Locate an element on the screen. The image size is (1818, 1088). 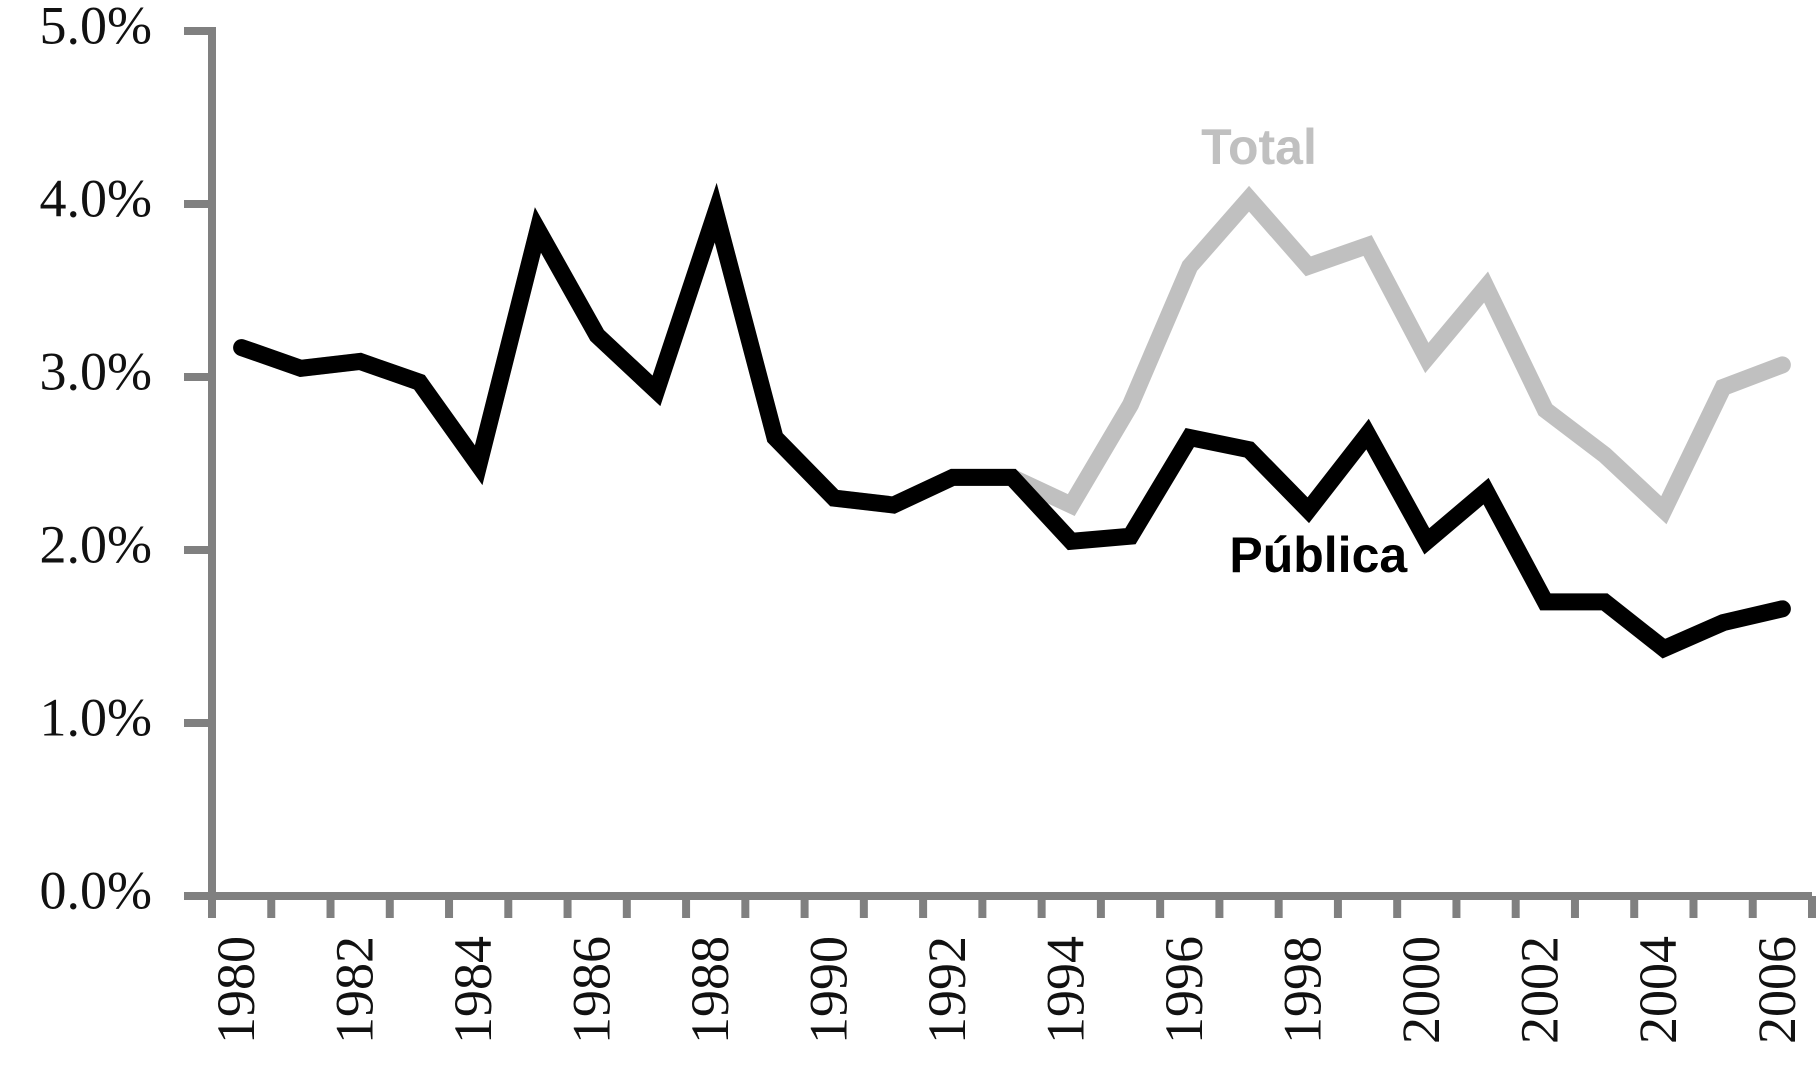
x-tick-label: 1982 is located at coordinates (355, 990).